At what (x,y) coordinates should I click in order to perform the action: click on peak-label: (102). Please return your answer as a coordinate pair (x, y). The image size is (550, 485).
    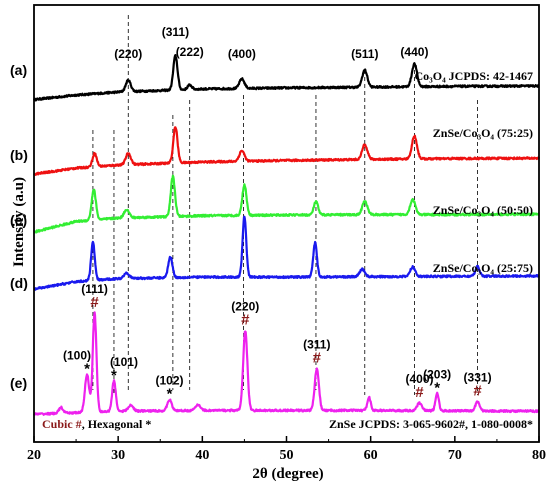
    Looking at the image, I should click on (170, 380).